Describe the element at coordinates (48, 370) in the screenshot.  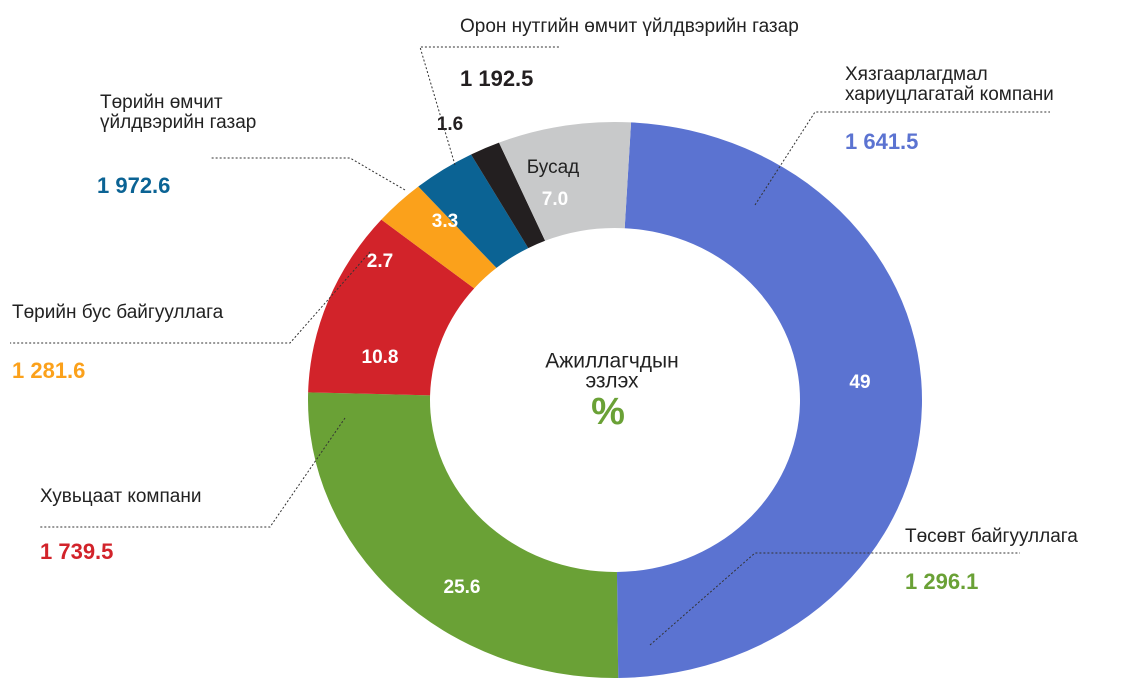
I see `amount-label: 1 281.6` at that location.